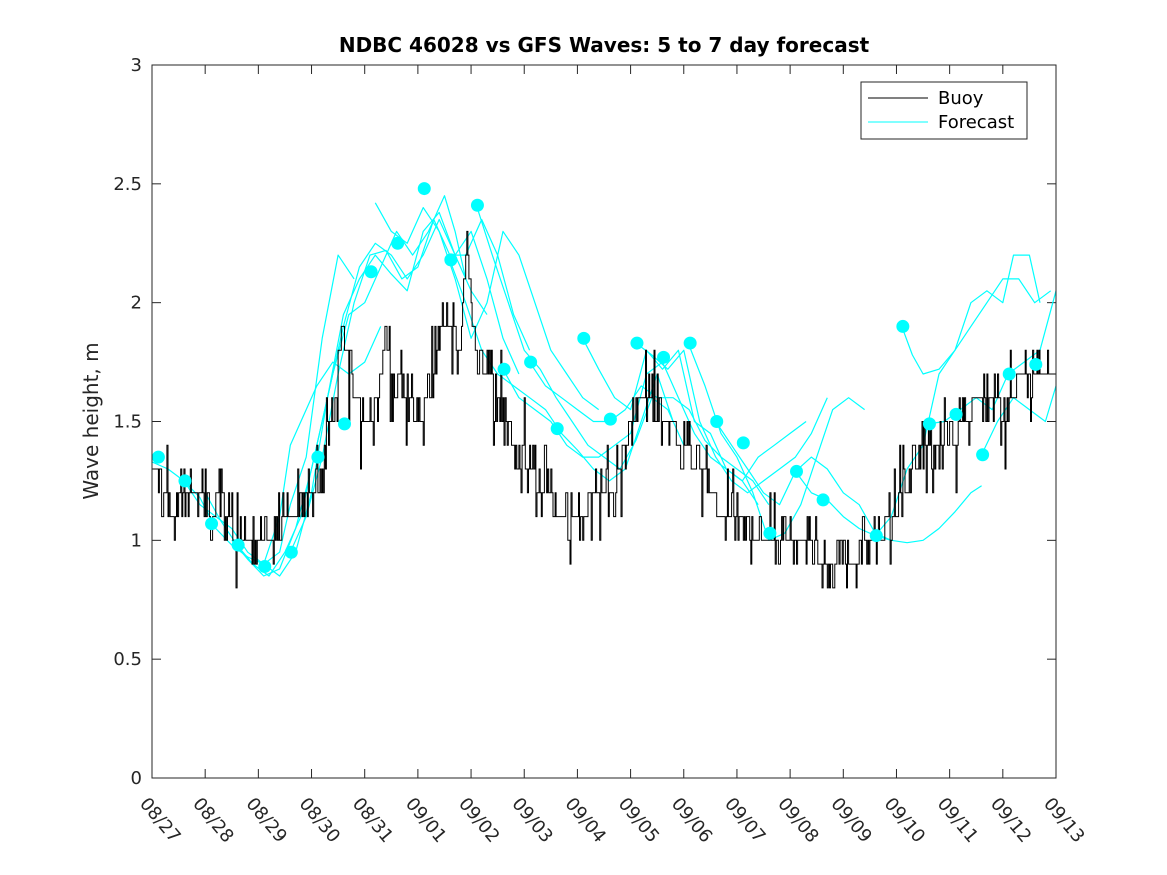 This screenshot has height=875, width=1167. What do you see at coordinates (91, 420) in the screenshot?
I see `y-axis-label: Wave height, m` at bounding box center [91, 420].